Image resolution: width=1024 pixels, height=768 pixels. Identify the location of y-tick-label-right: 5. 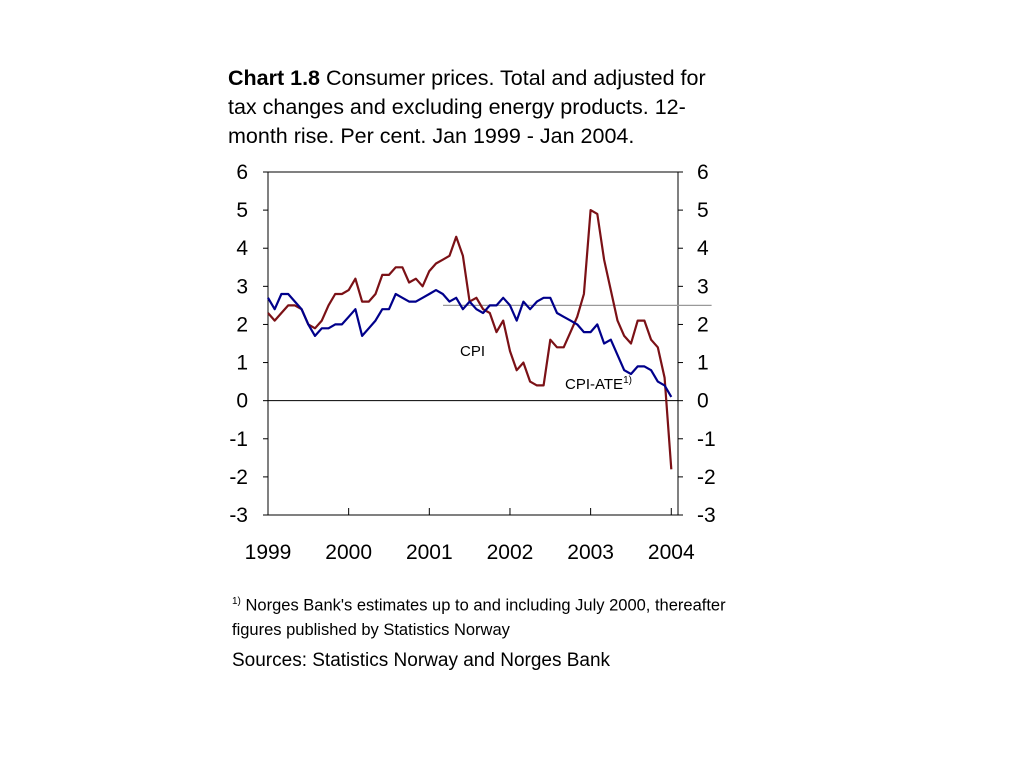
(703, 210).